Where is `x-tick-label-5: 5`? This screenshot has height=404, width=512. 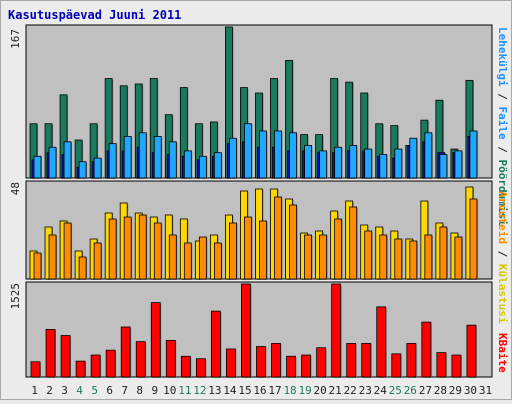 x-tick-label-5: 5 is located at coordinates (94, 390).